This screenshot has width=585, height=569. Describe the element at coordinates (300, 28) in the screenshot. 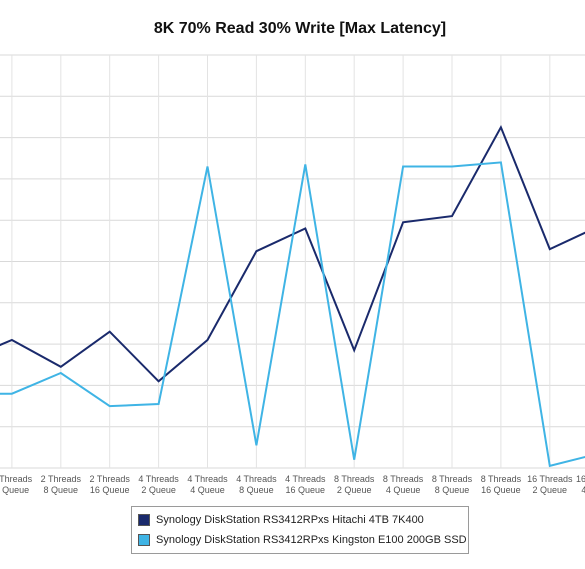

I see `chart-title: 8K 70% Read 30% Write [Max Latency]` at that location.